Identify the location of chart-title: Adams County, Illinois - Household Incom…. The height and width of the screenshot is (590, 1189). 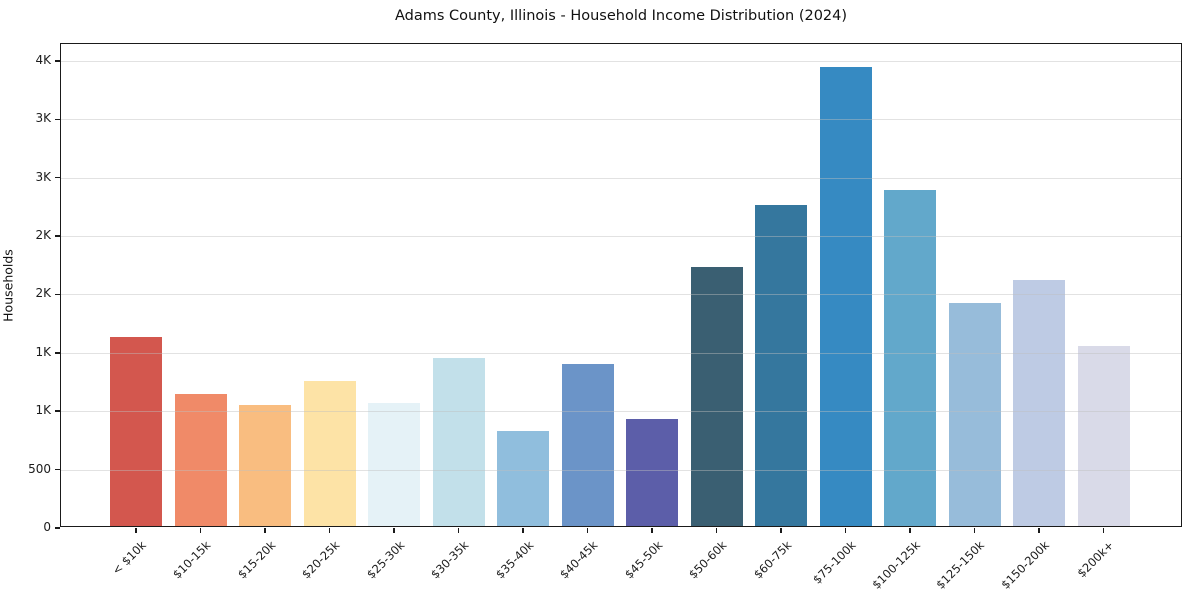
(621, 16).